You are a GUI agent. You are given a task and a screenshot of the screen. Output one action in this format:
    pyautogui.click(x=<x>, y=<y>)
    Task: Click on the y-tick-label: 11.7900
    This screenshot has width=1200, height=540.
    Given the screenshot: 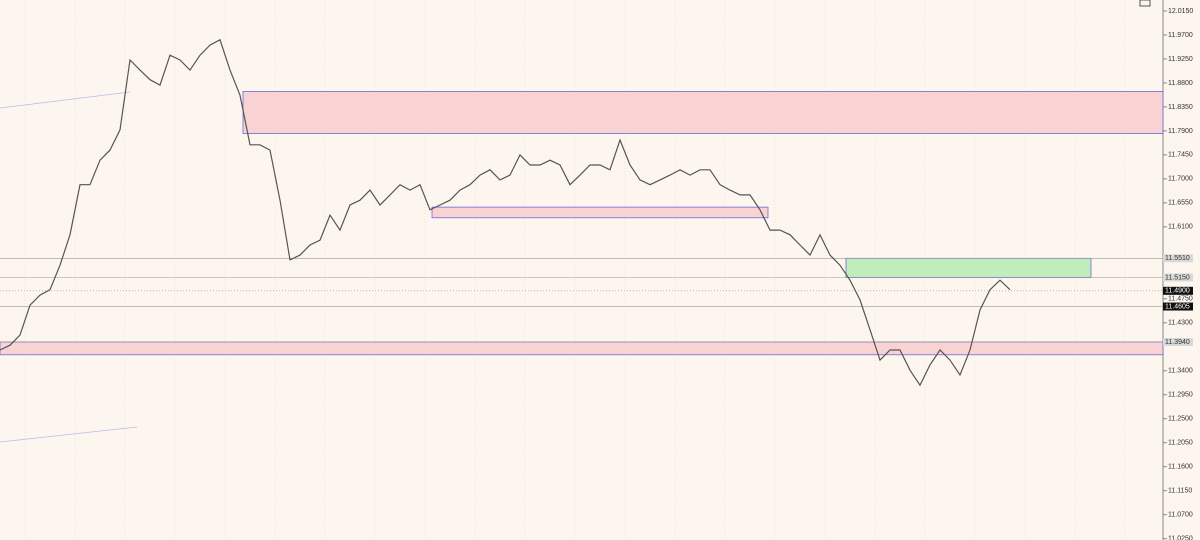 What is the action you would take?
    pyautogui.click(x=1180, y=131)
    